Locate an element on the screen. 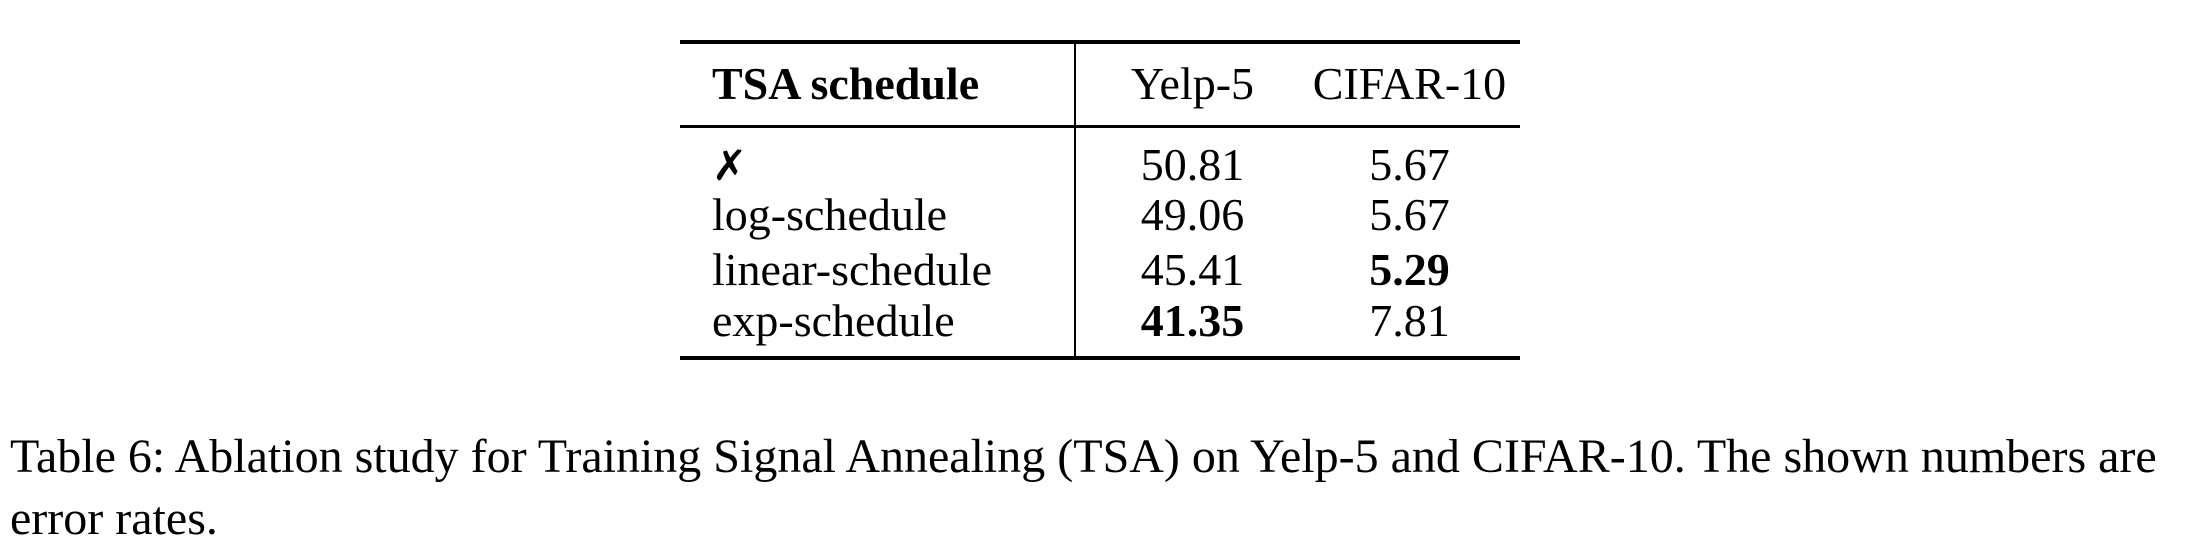 This screenshot has height=552, width=2199. table-row: ✗ 50.81 5.67 is located at coordinates (1100, 157).